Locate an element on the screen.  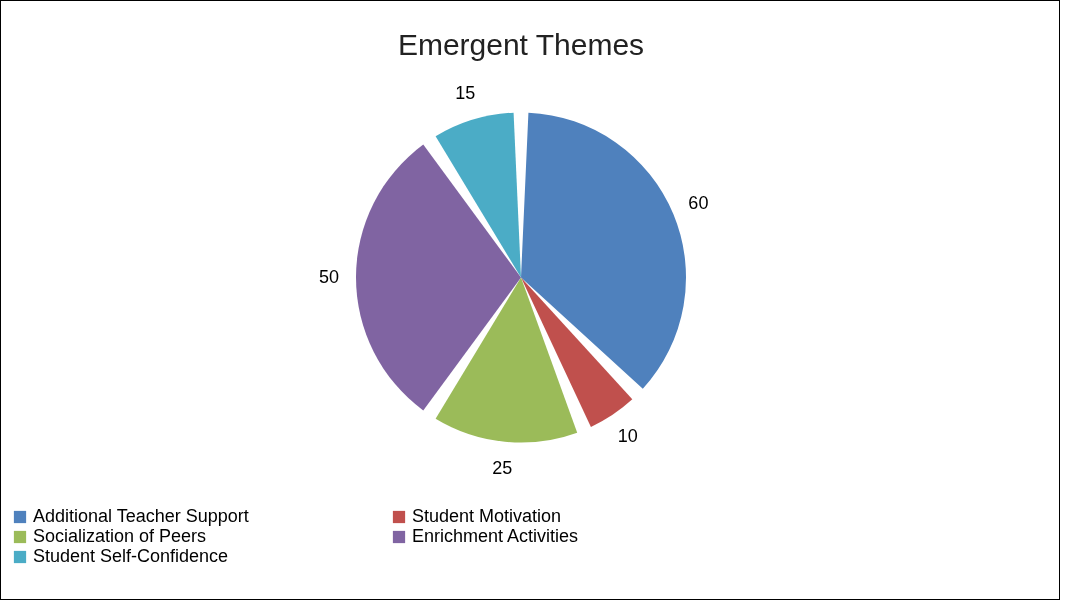
data-label: 60 is located at coordinates (698, 203).